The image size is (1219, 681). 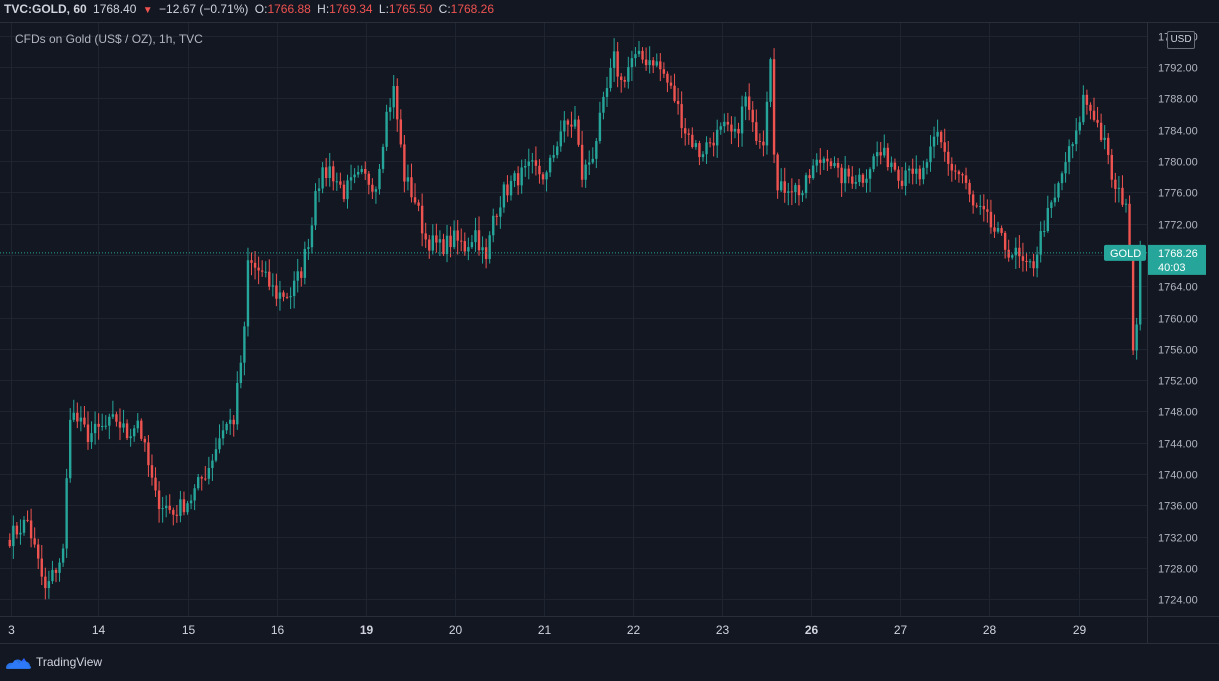 I want to click on currency-badge: USD, so click(x=1181, y=40).